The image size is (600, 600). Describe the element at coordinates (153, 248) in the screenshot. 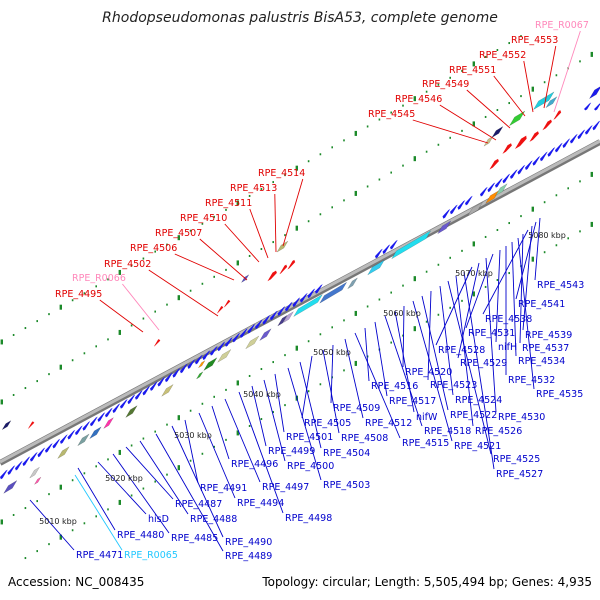

I see `gene-label: RPE_4506` at that location.